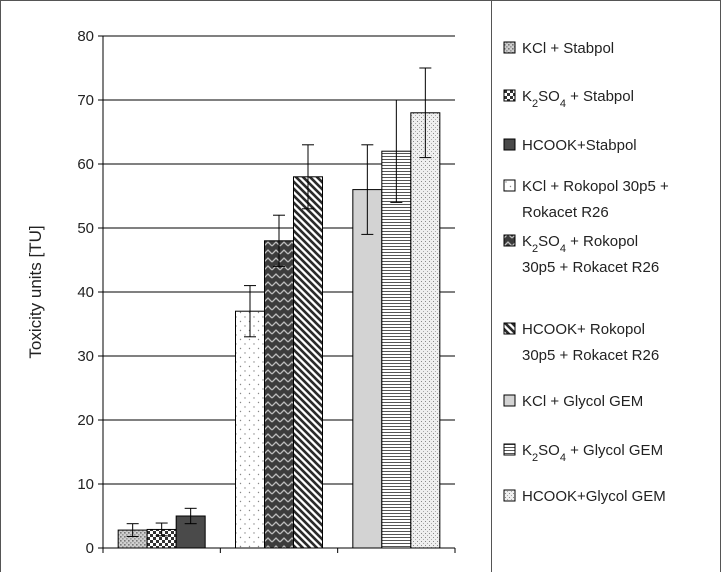 The height and width of the screenshot is (572, 723). I want to click on legend-label: K2SO4 + Glycol GEM, so click(592, 453).